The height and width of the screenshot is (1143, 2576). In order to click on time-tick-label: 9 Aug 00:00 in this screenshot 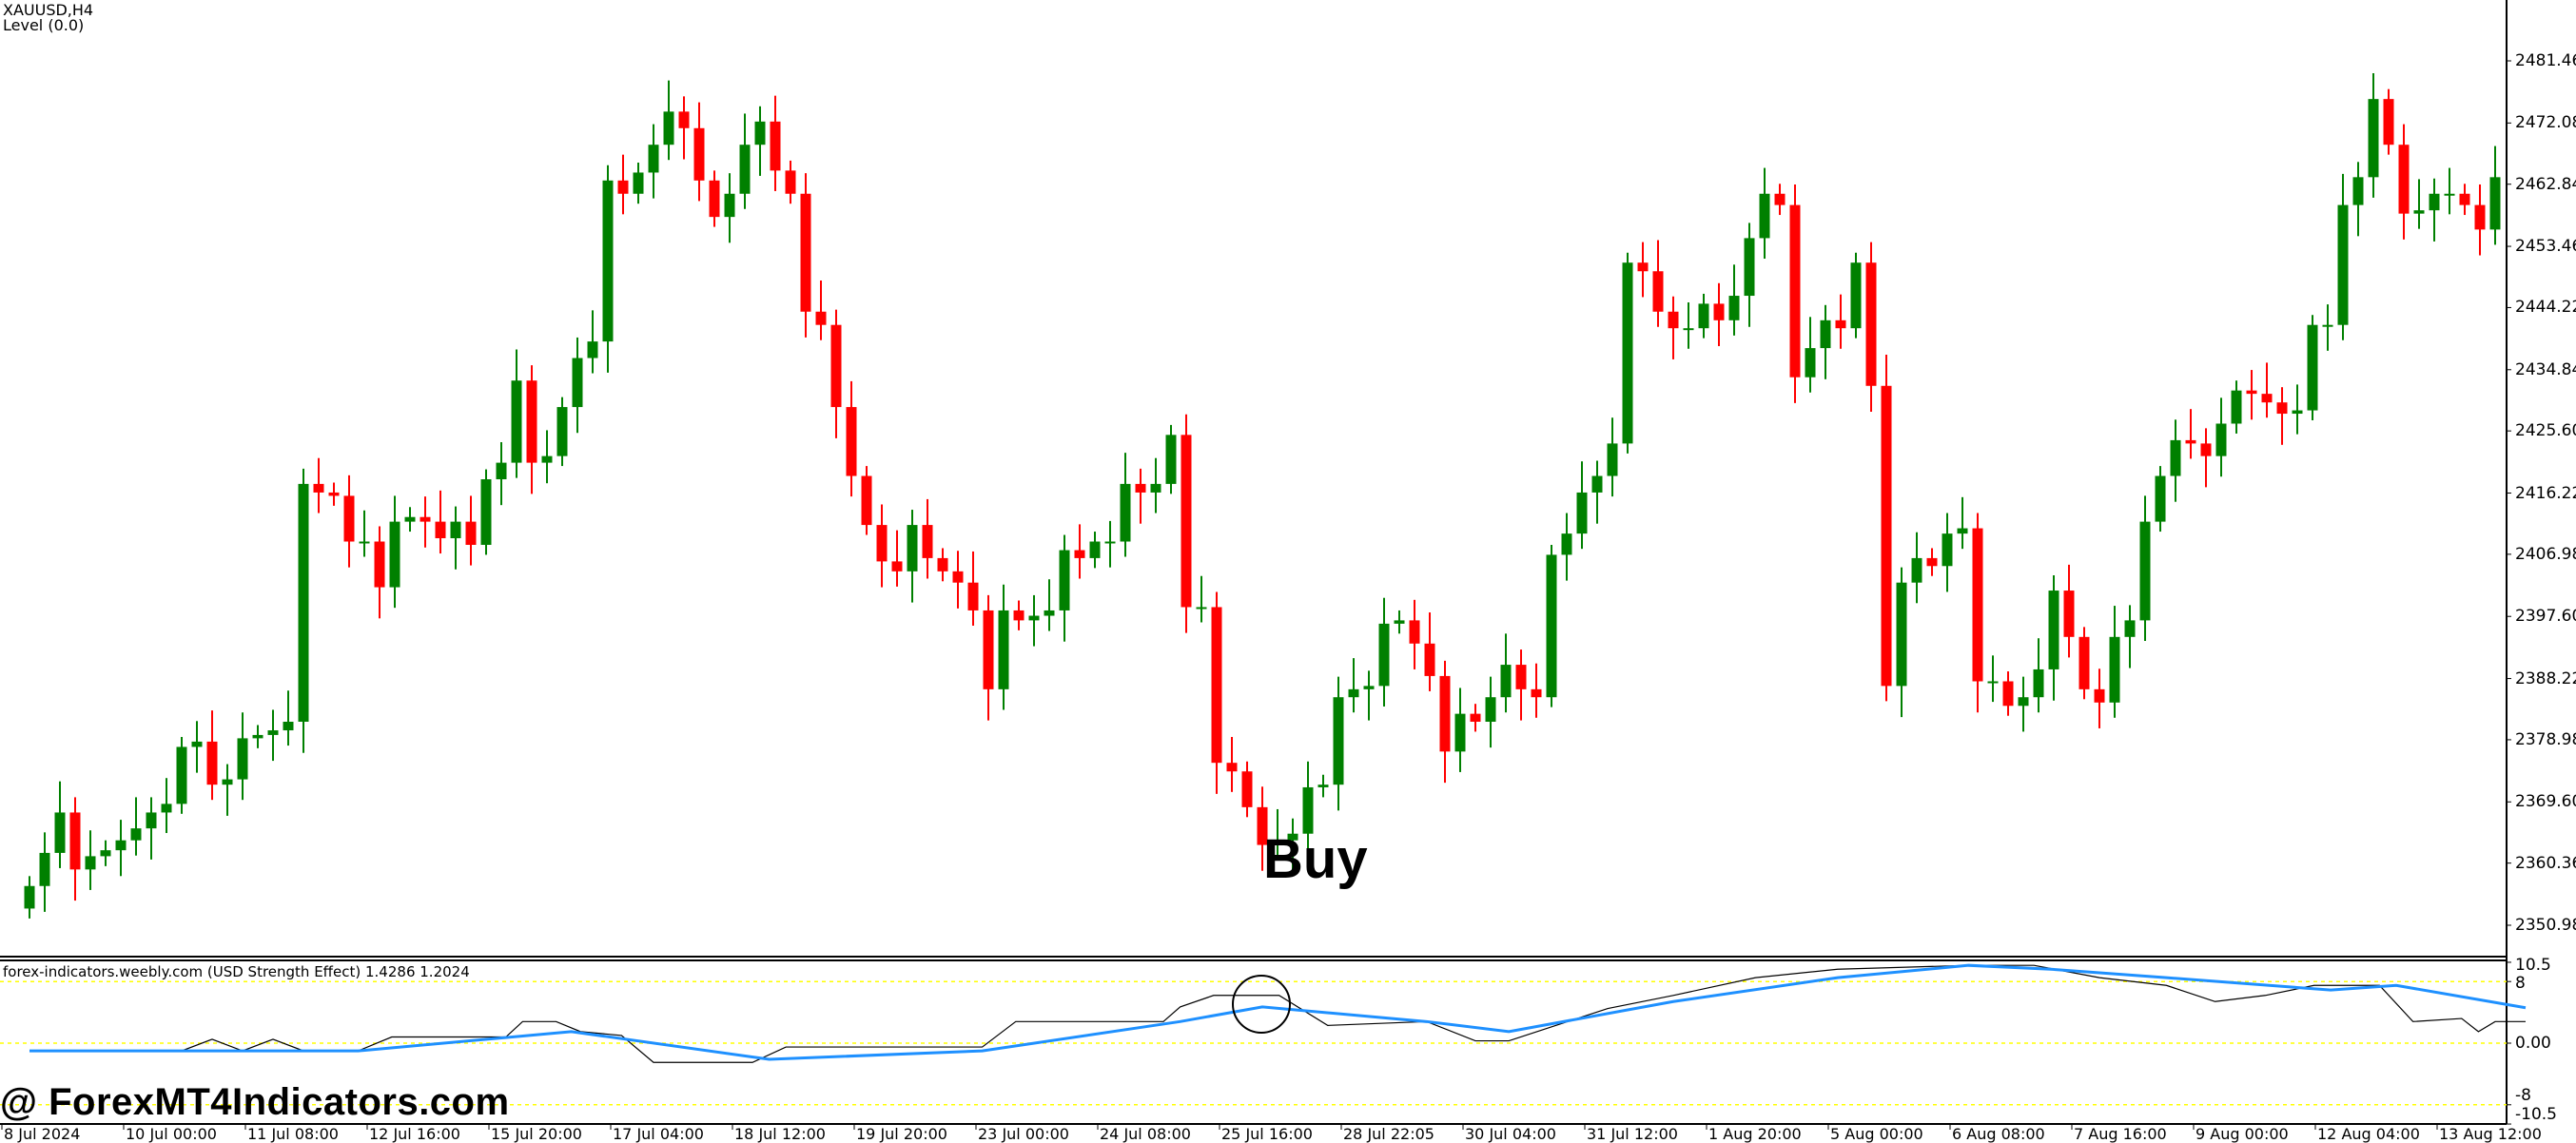, I will do `click(2242, 1134)`.